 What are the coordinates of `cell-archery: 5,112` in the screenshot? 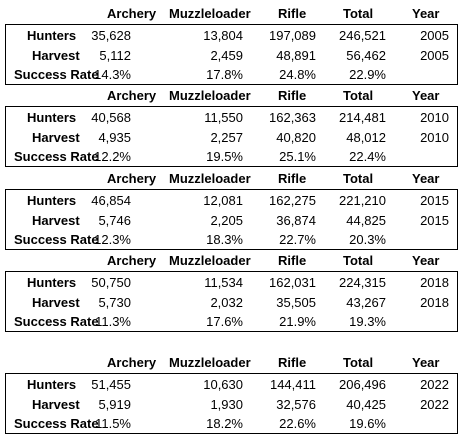 It's located at (115, 55).